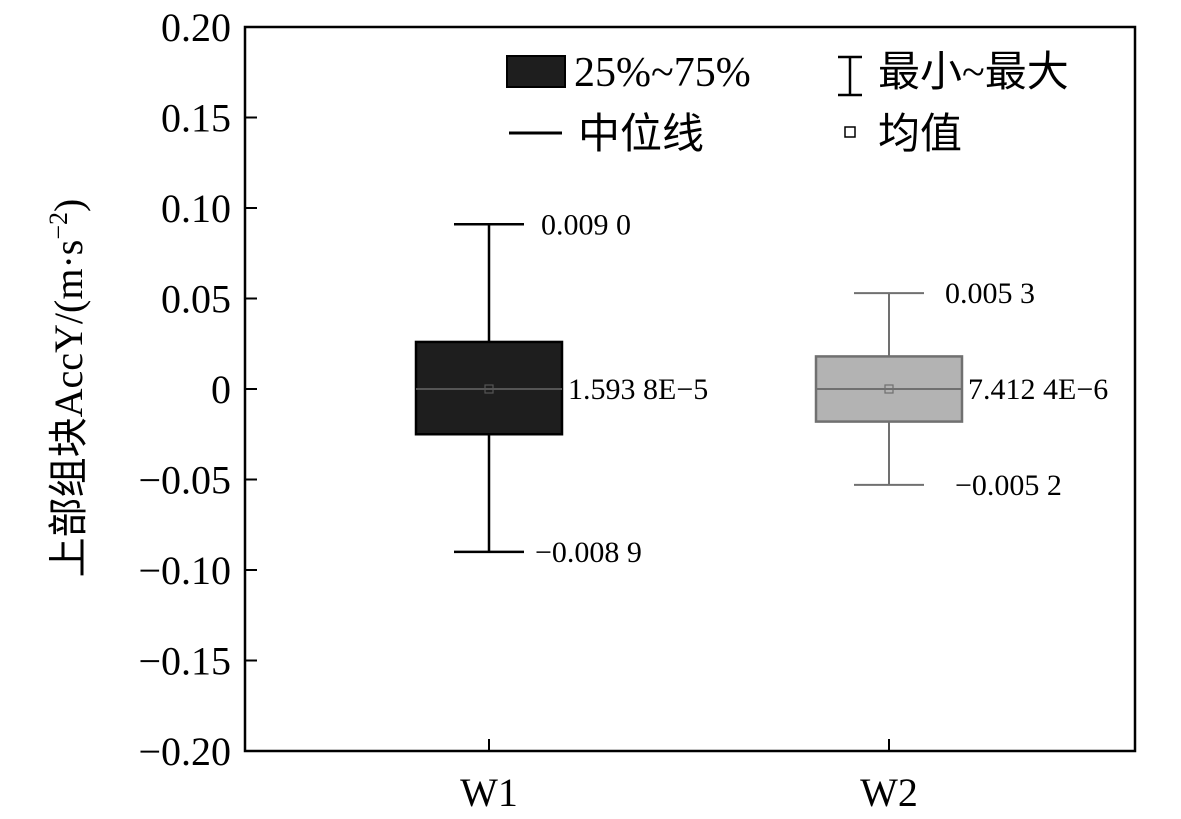 The width and height of the screenshot is (1181, 819). What do you see at coordinates (184, 480) in the screenshot?
I see `y-tick-label: −0.05` at bounding box center [184, 480].